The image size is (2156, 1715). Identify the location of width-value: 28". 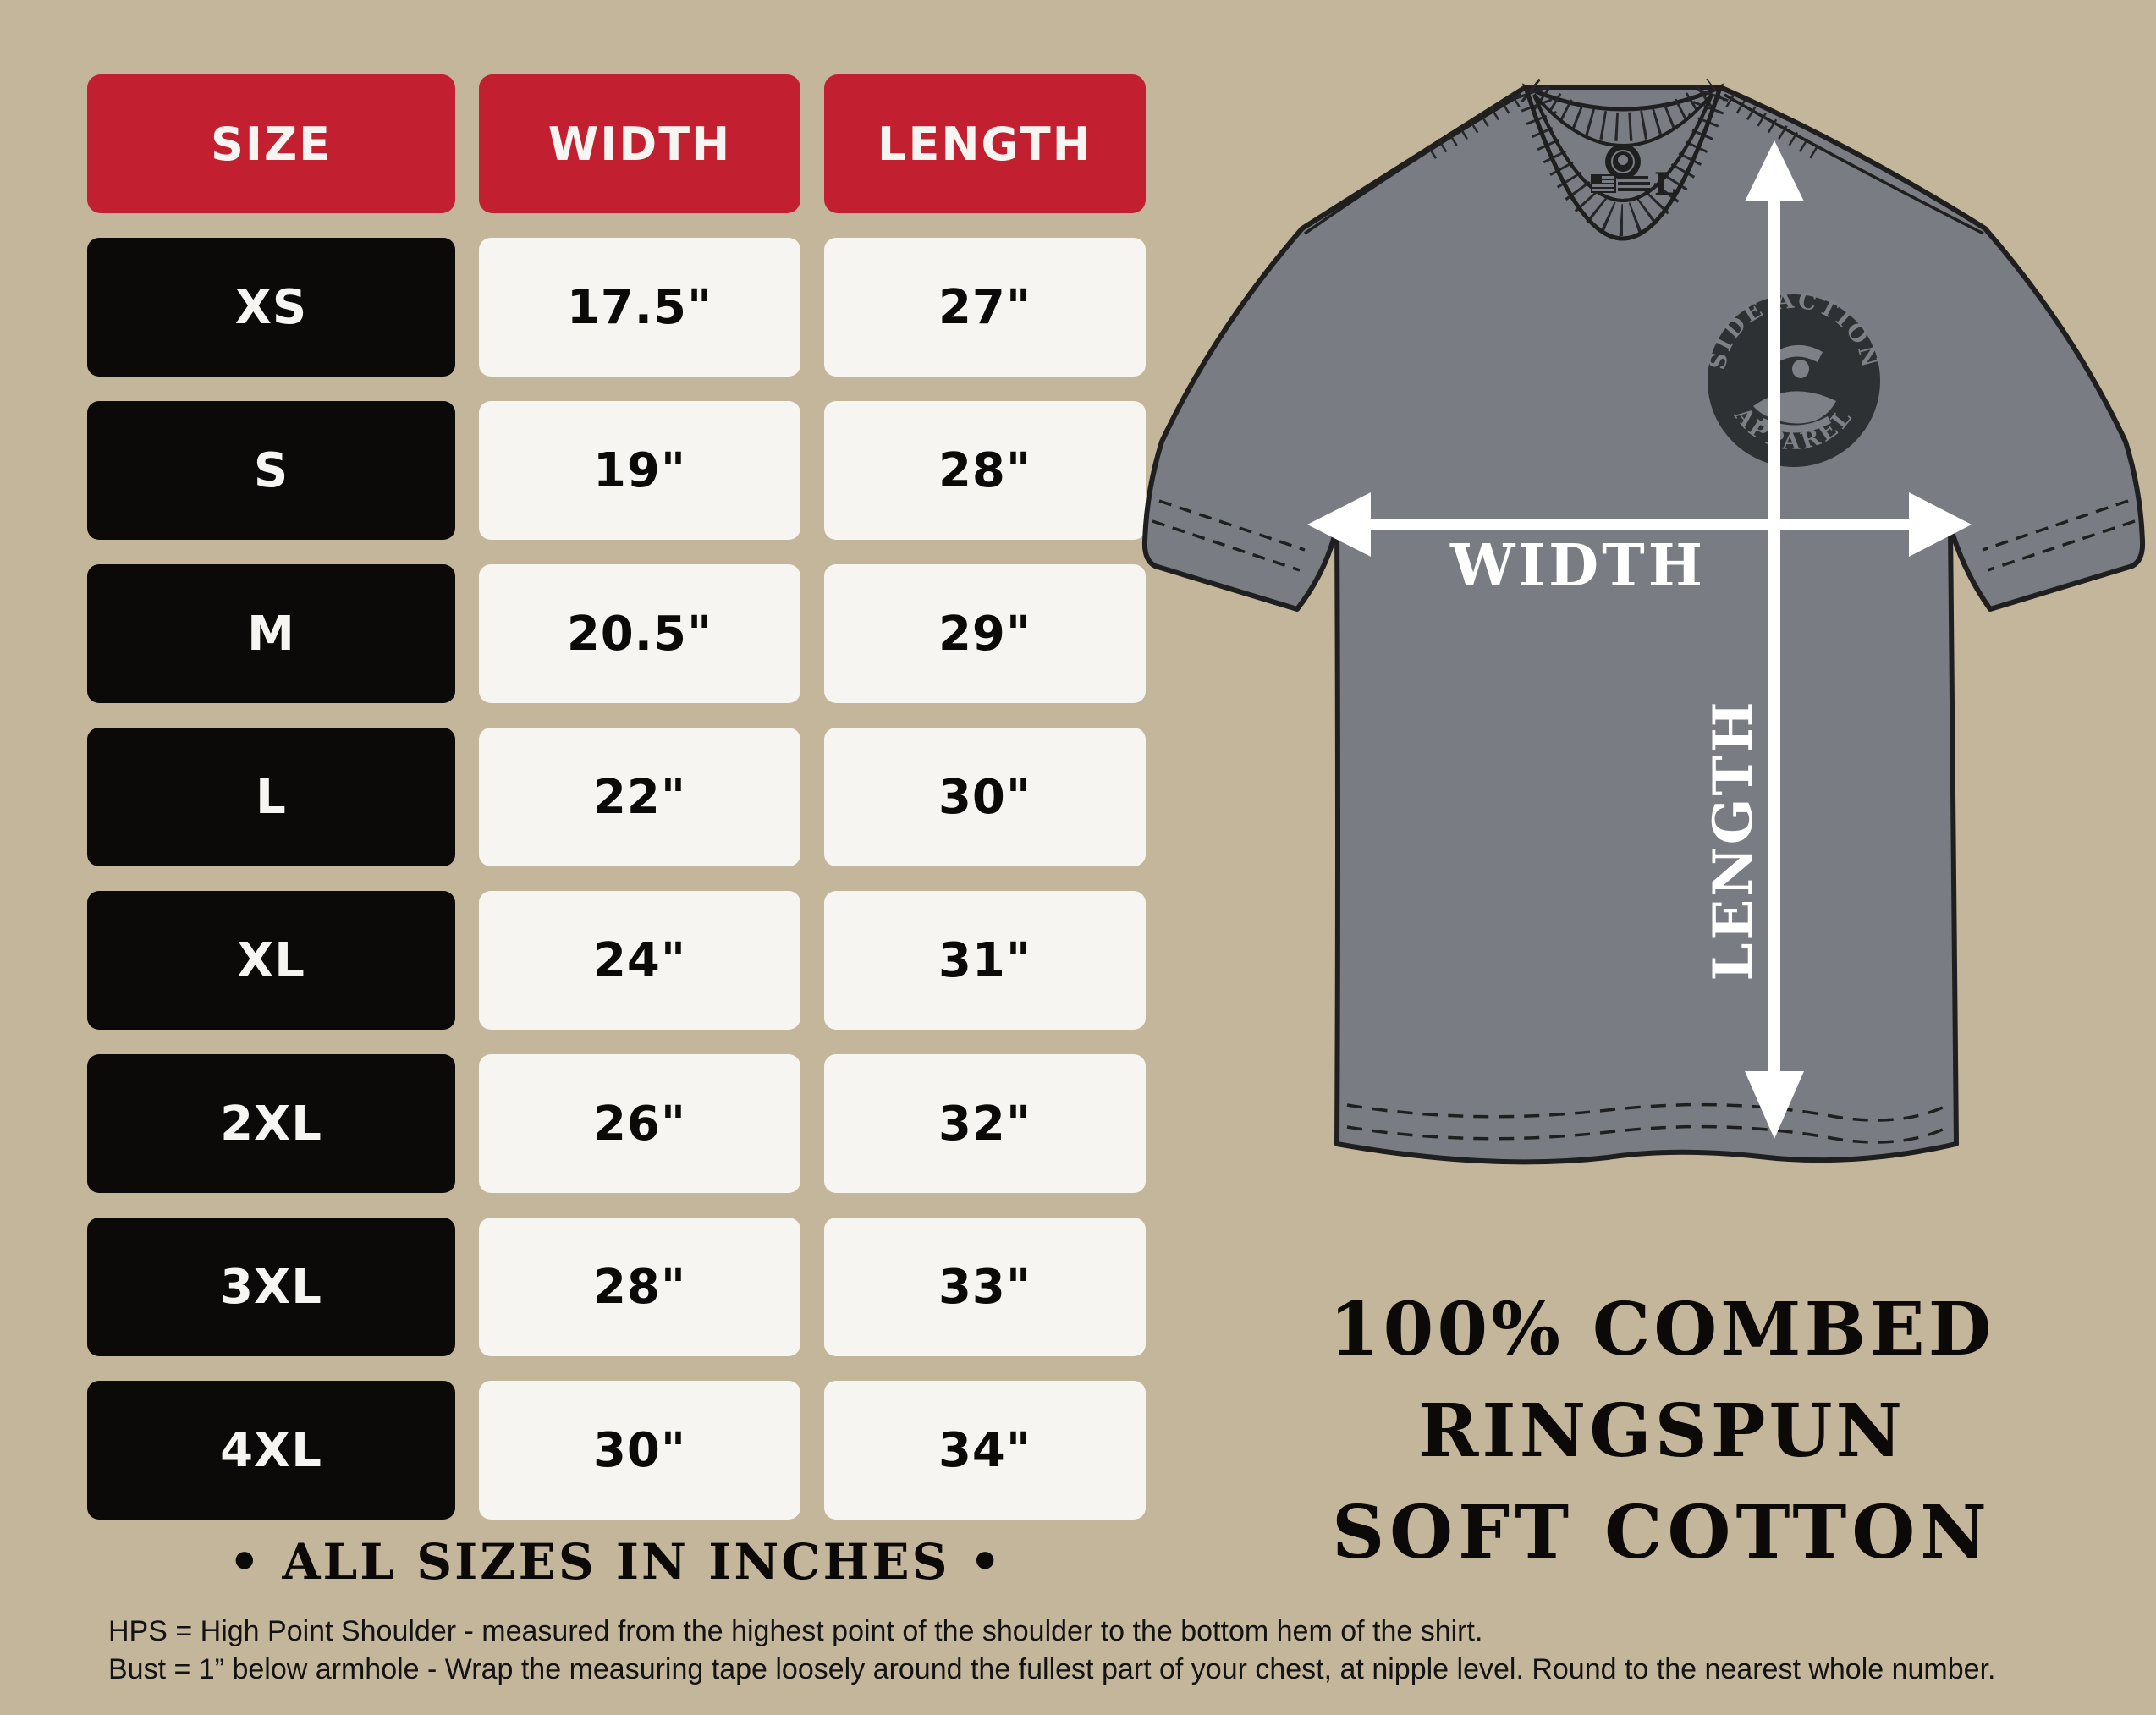
(640, 1287).